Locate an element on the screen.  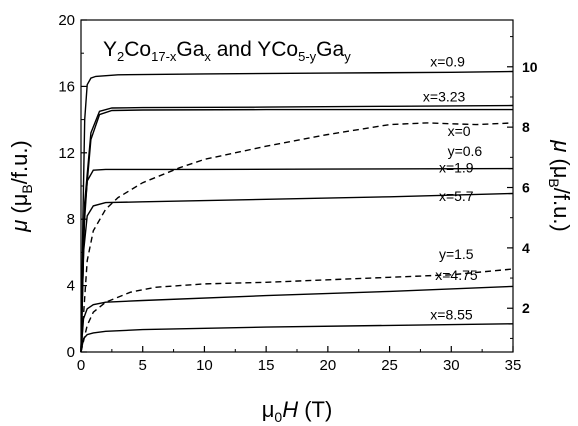
right-axis-title: μ (μB/f.u.) is located at coordinates (560, 185).